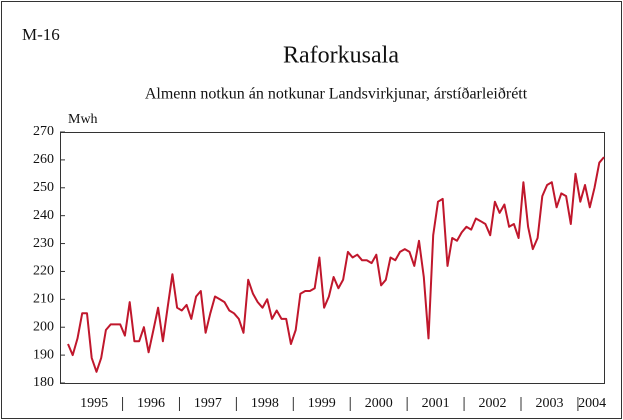 The height and width of the screenshot is (420, 623). I want to click on x-tick-label: 1999, so click(322, 403).